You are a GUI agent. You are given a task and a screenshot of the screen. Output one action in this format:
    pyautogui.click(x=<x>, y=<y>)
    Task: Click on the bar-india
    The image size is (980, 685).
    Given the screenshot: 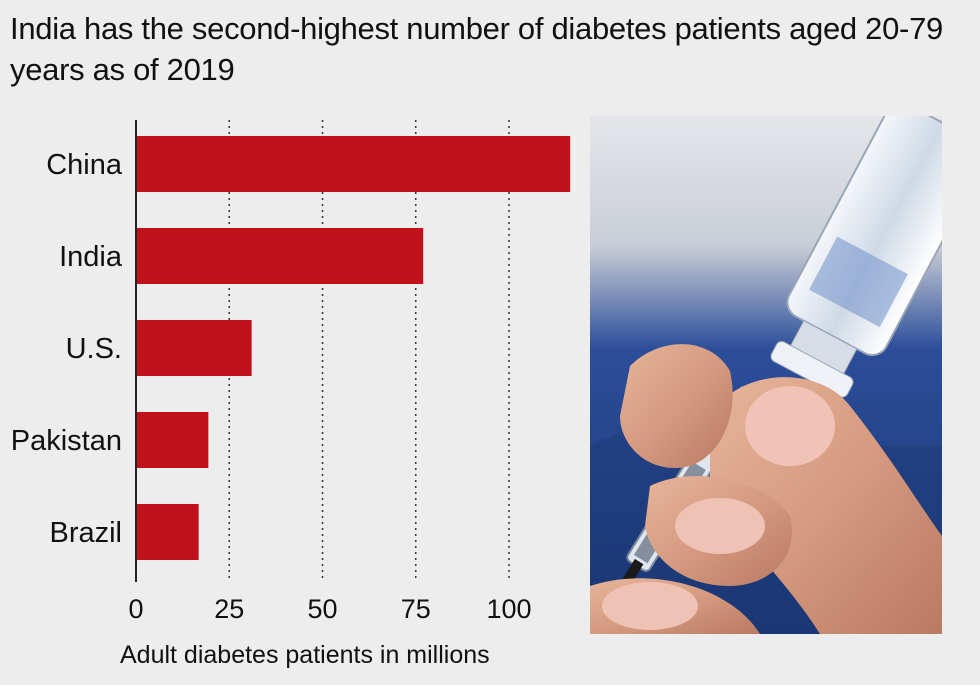 What is the action you would take?
    pyautogui.click(x=280, y=256)
    